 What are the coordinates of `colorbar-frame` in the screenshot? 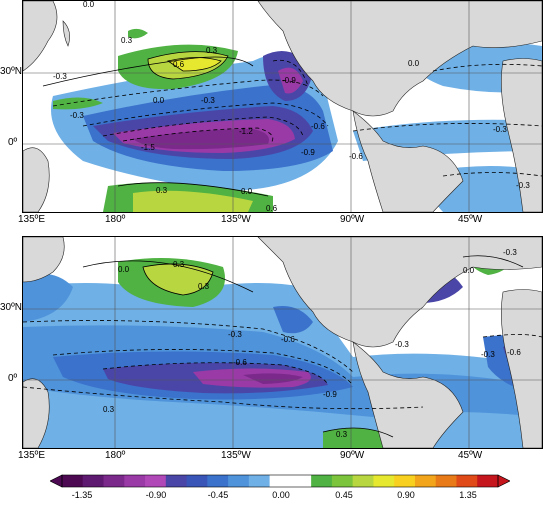 It's located at (280, 481).